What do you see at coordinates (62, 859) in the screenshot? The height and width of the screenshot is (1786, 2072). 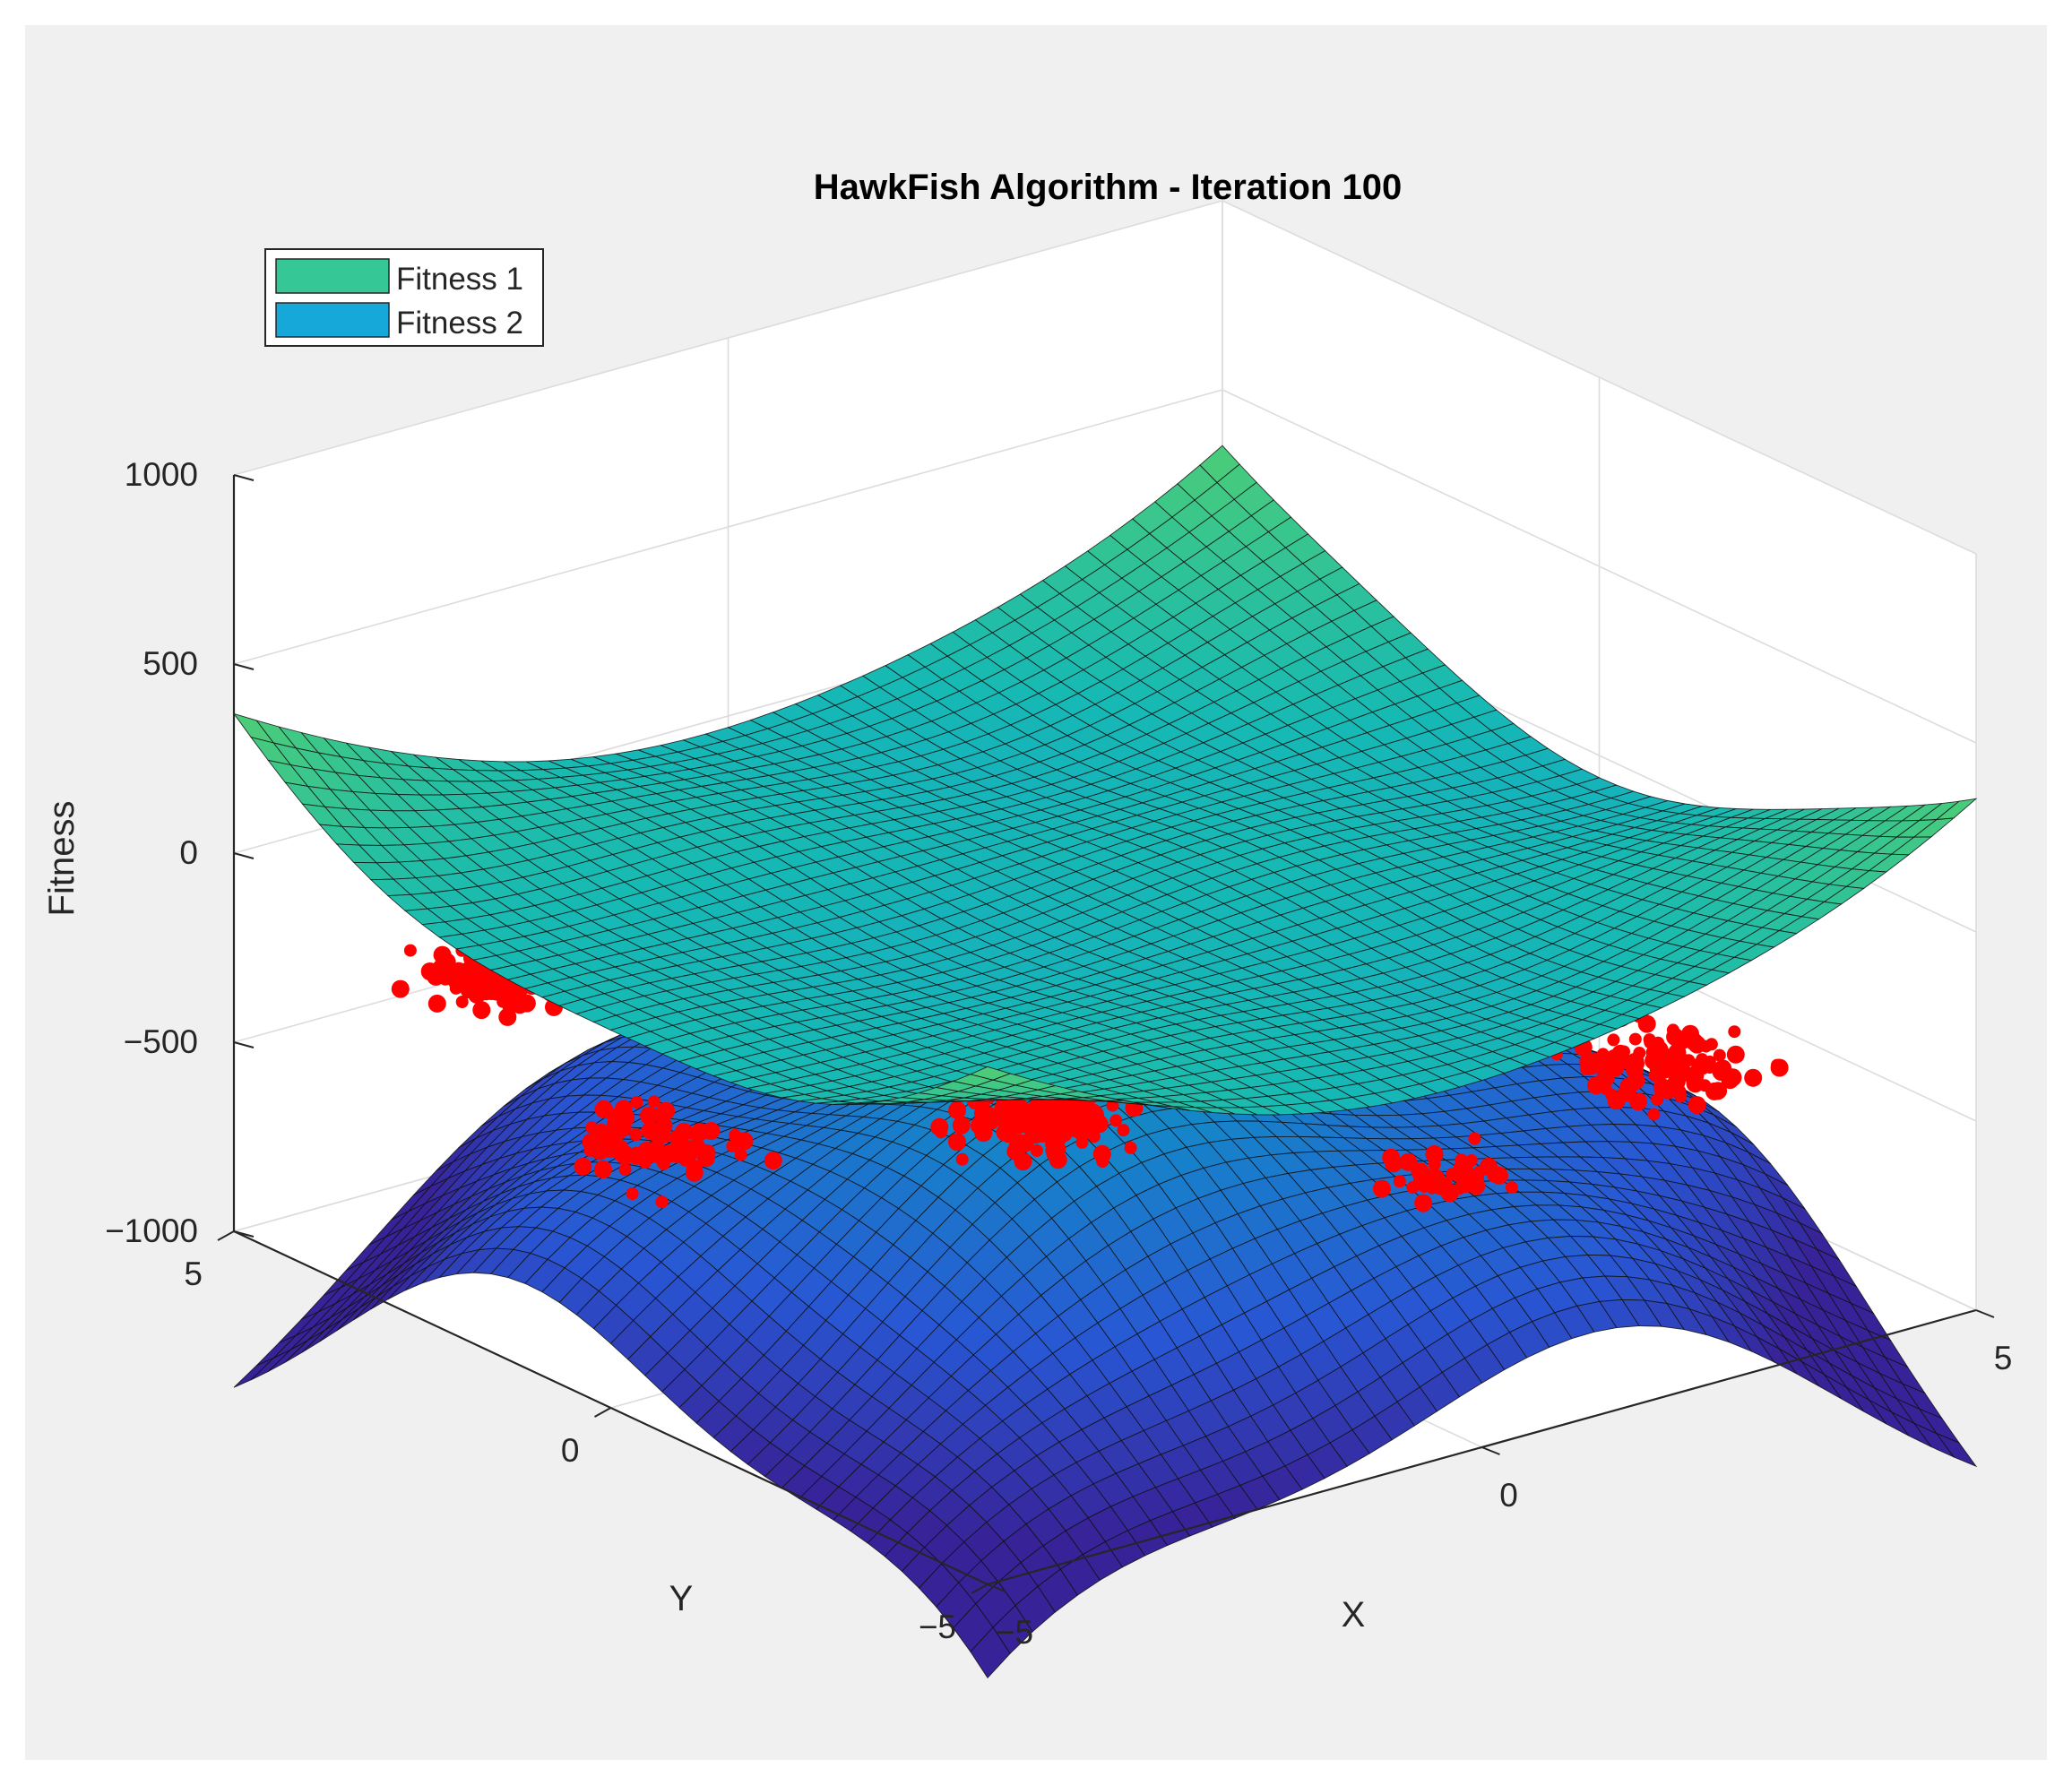 I see `z-axis-label: Fitness` at bounding box center [62, 859].